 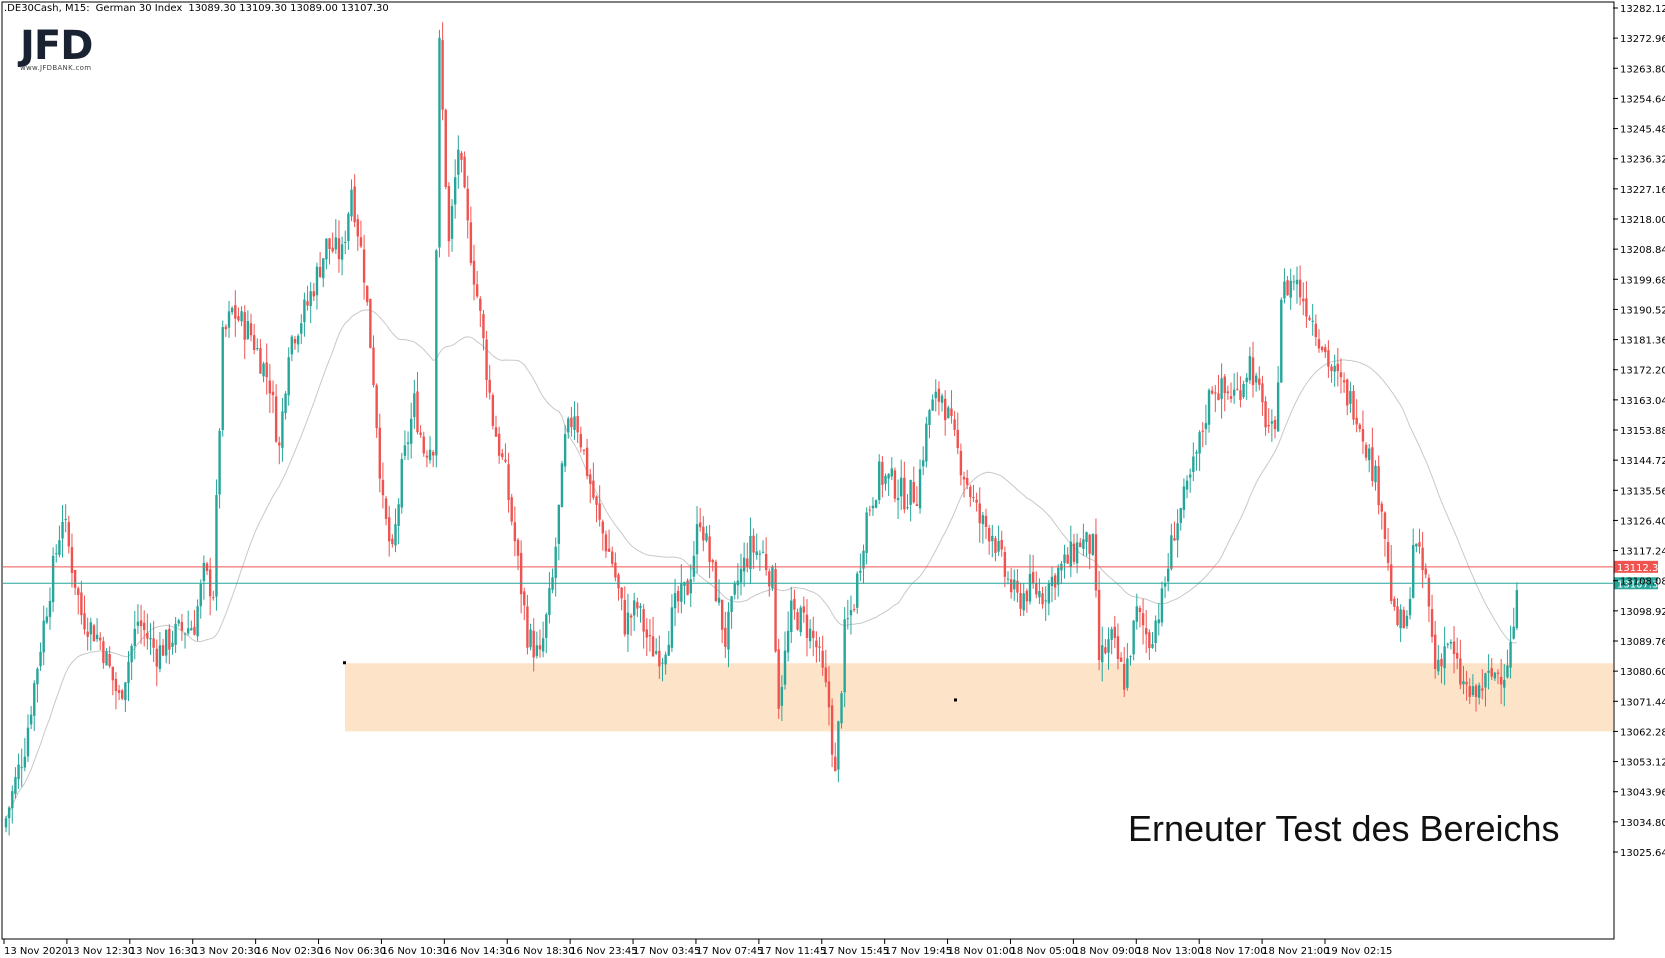 What do you see at coordinates (1642, 642) in the screenshot?
I see `y-tick-label: 13089.76` at bounding box center [1642, 642].